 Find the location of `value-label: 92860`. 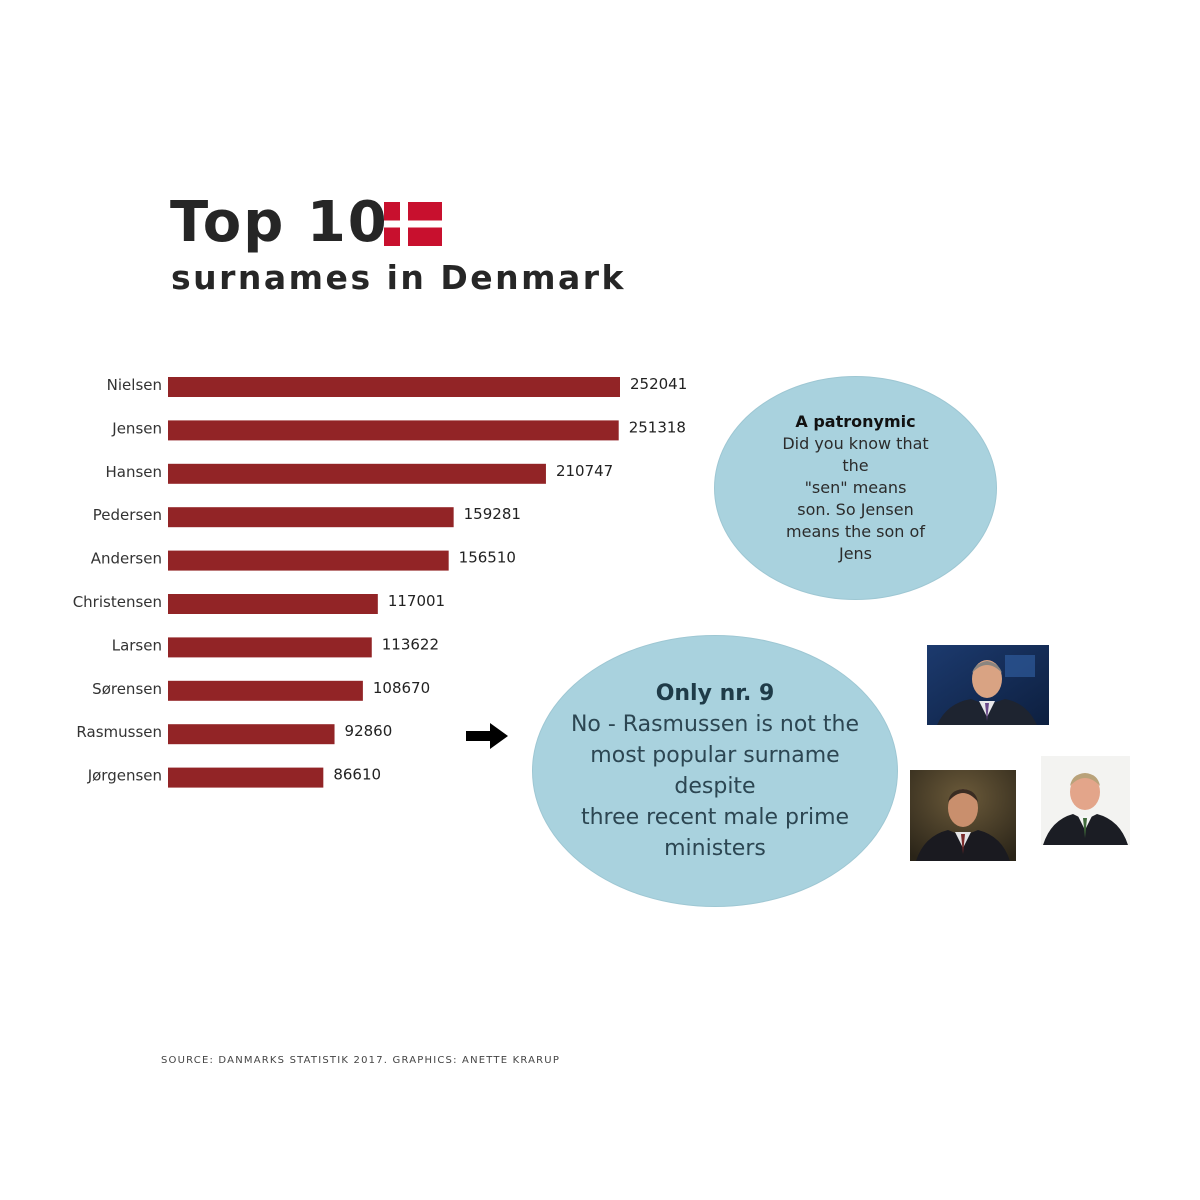

value-label: 92860 is located at coordinates (369, 731).